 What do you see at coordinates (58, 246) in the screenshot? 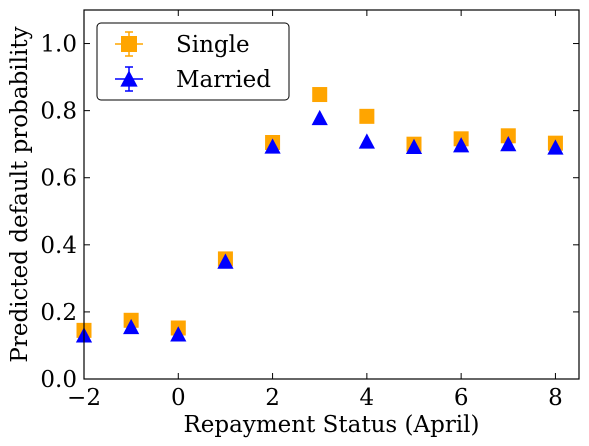
I see `y-tick-label: 0.4` at bounding box center [58, 246].